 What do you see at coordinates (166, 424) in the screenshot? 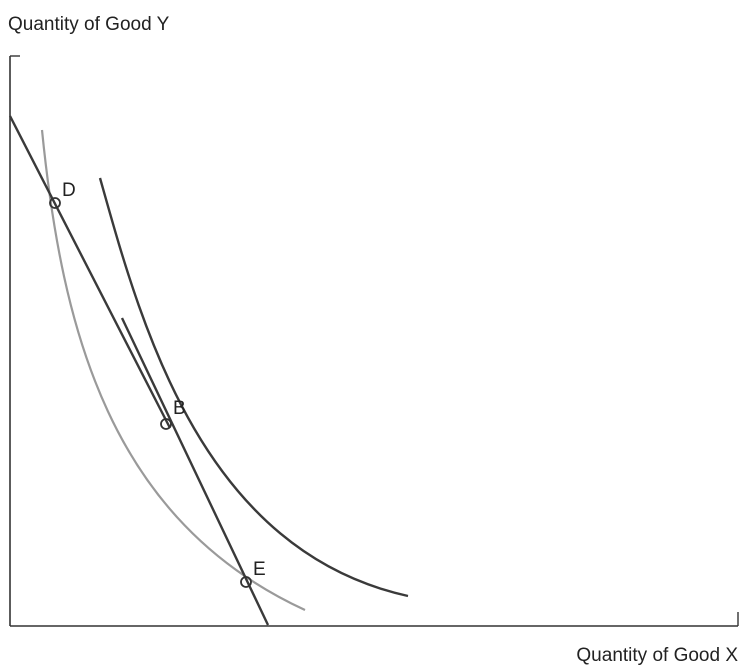
I see `point-b-marker` at bounding box center [166, 424].